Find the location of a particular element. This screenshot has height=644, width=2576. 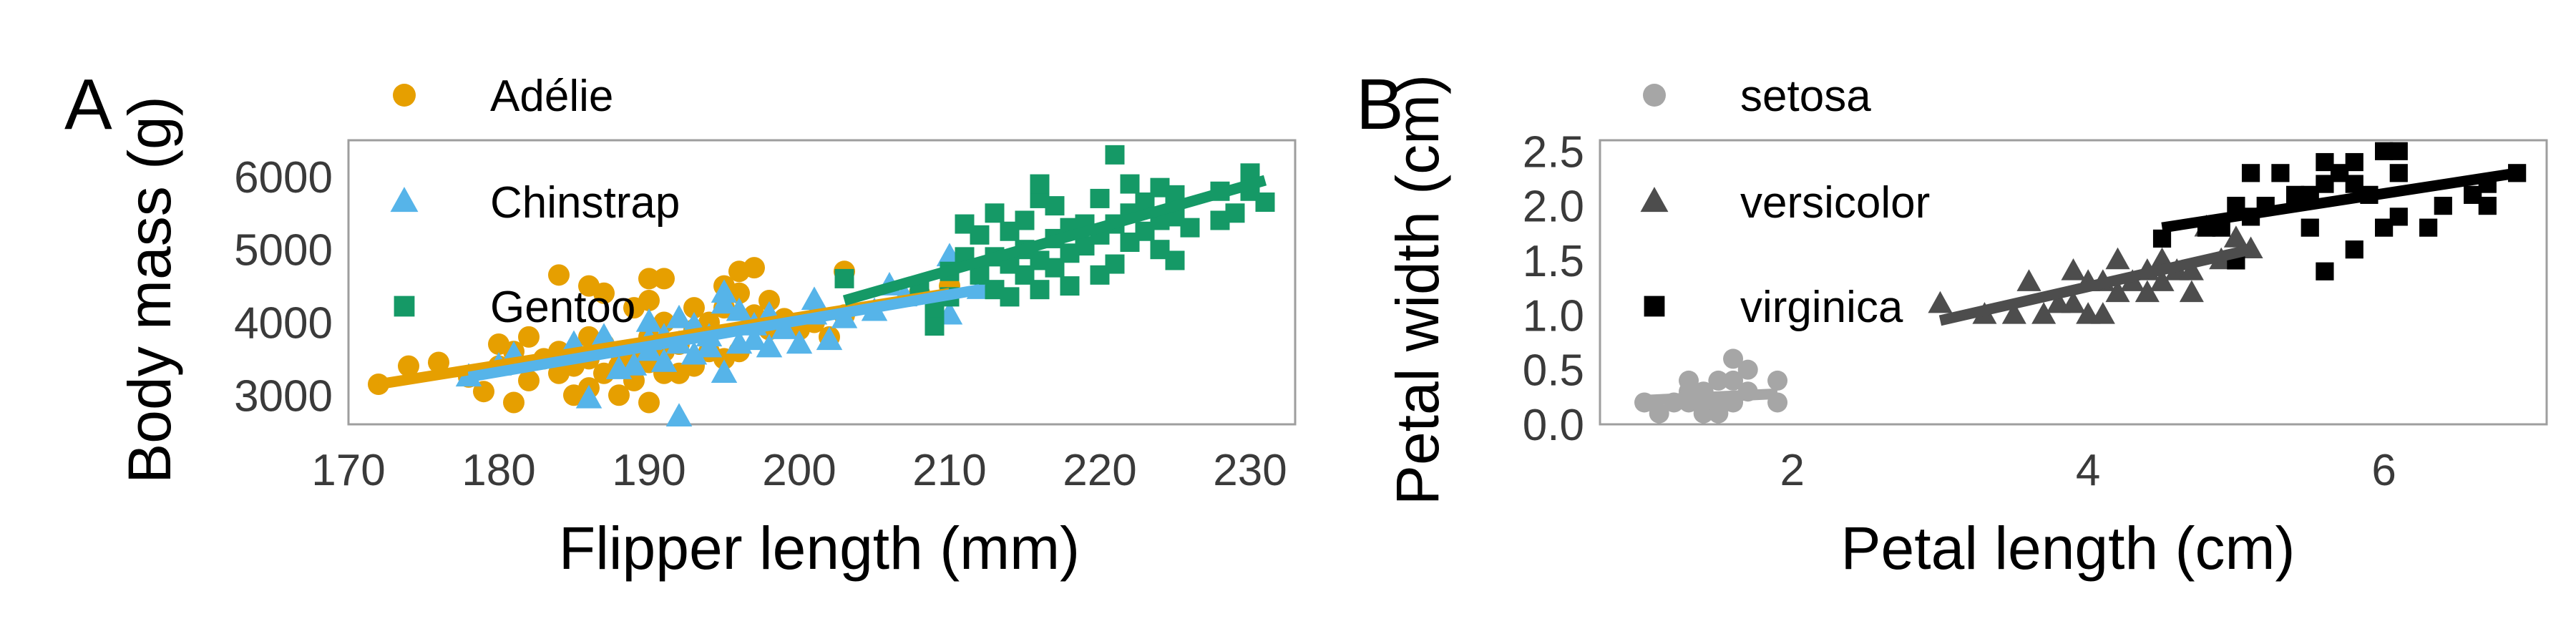

series-virginica is located at coordinates (2339, 211).